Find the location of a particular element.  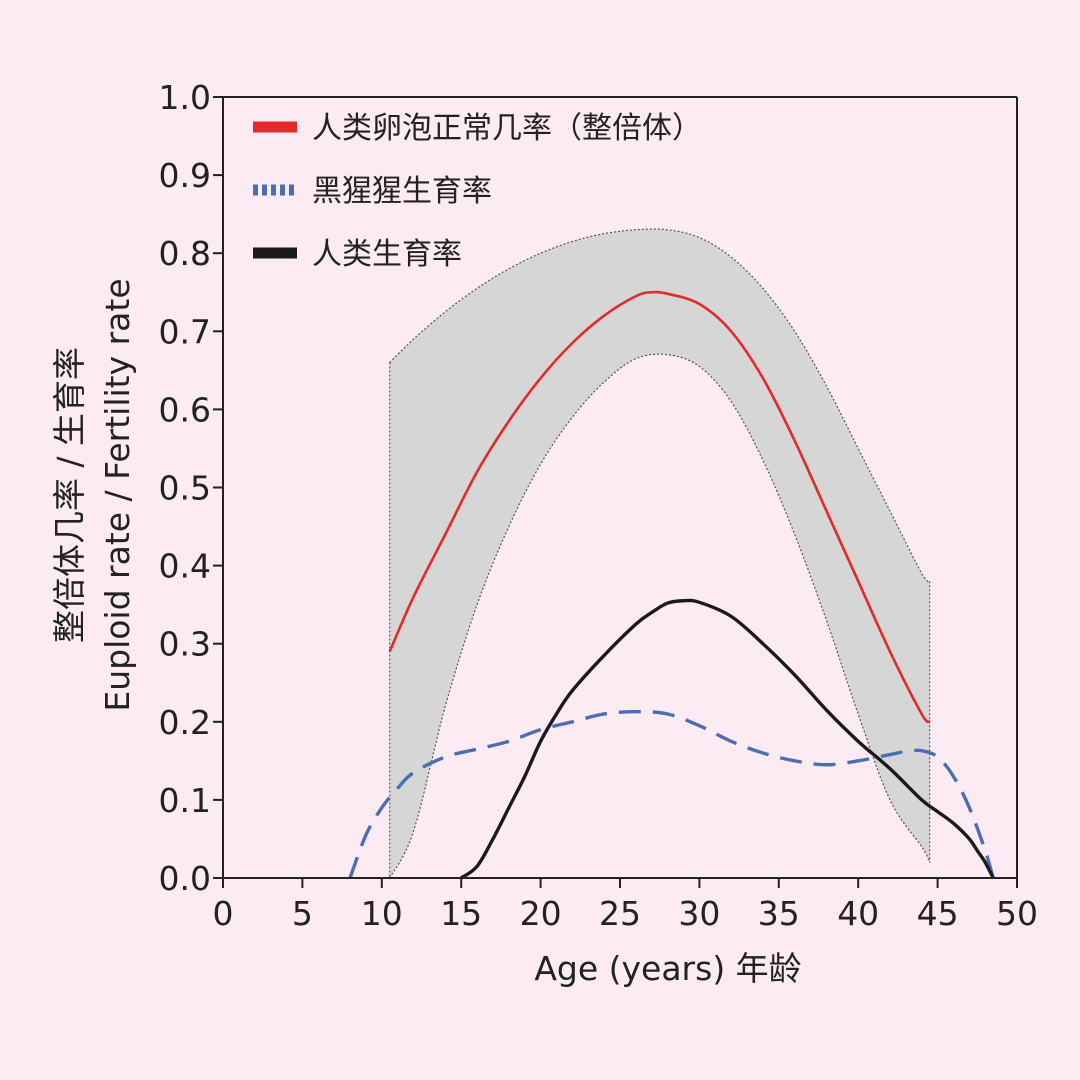

legend-item-human-fertility: 人类生育率 is located at coordinates (357, 254).